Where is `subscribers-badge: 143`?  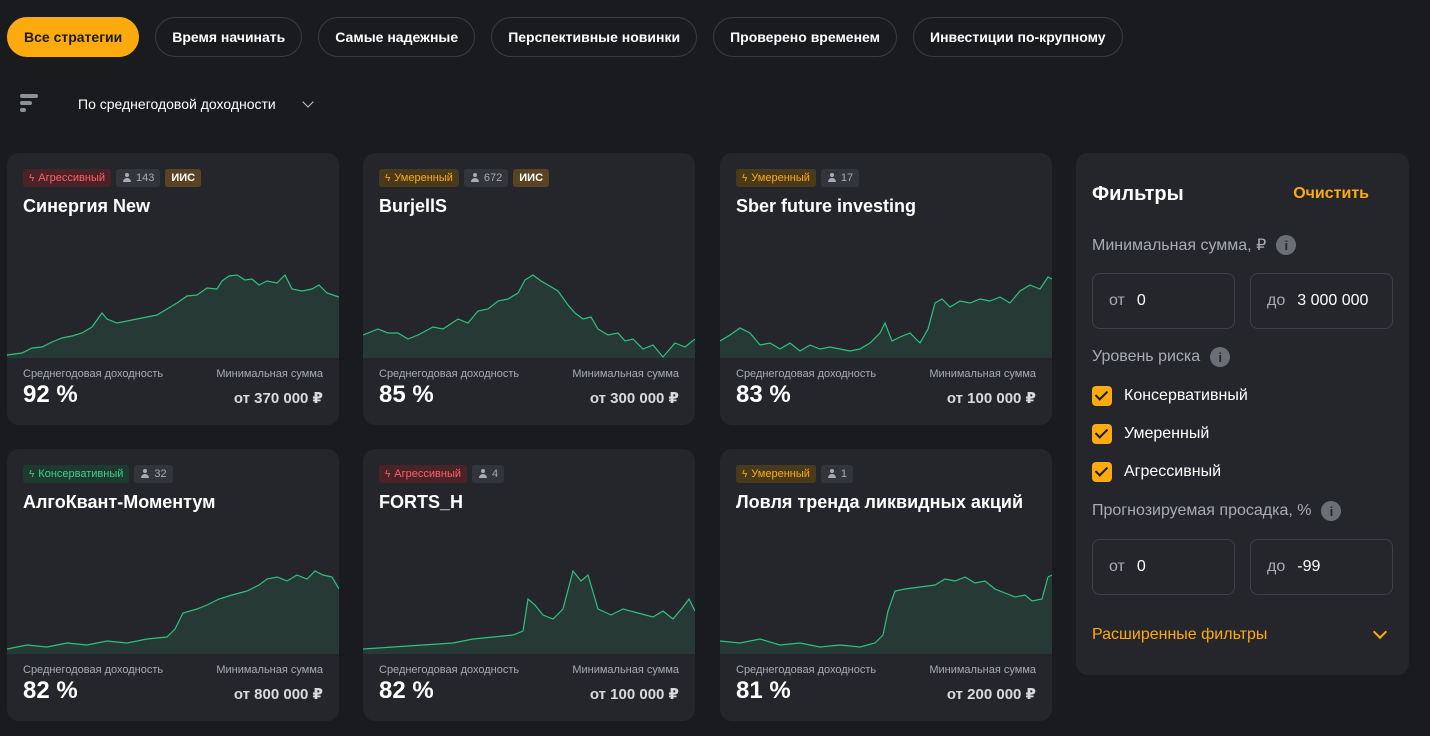 subscribers-badge: 143 is located at coordinates (138, 178).